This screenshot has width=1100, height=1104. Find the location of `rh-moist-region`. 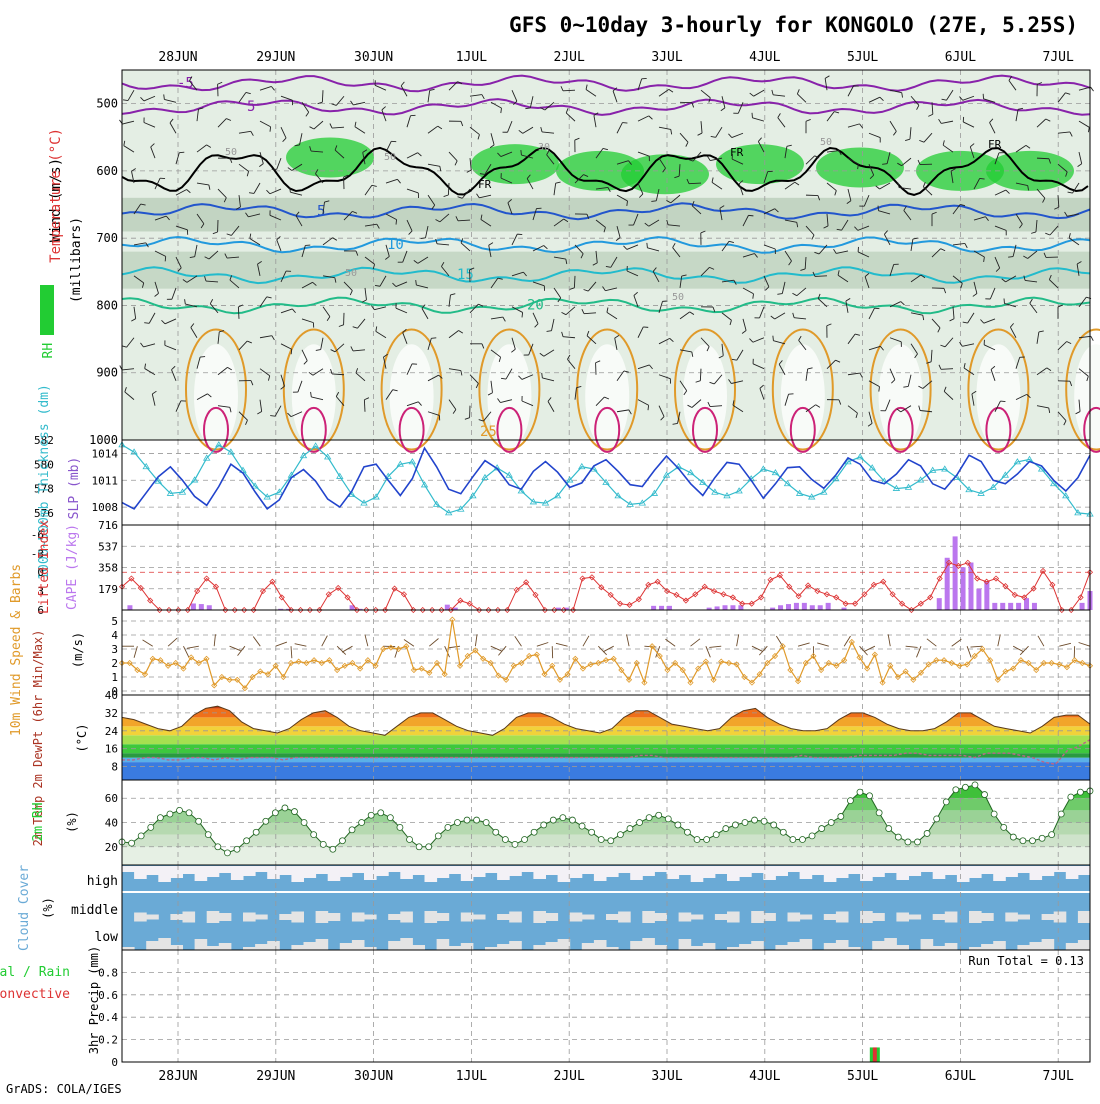

rh-moist-region is located at coordinates (330, 157).